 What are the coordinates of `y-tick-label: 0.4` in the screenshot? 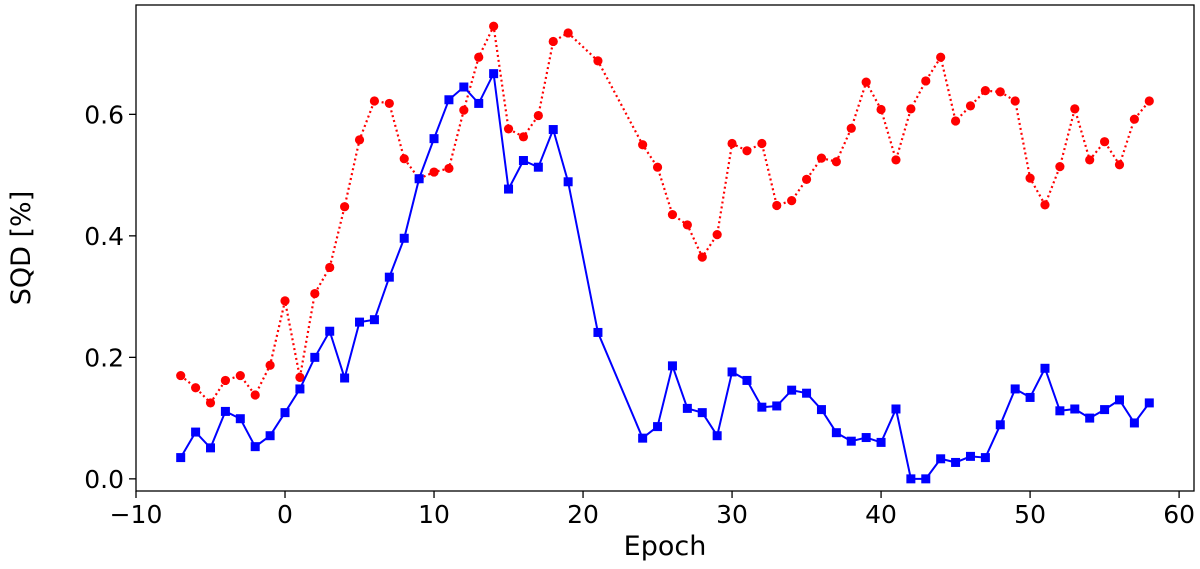 It's located at (104, 236).